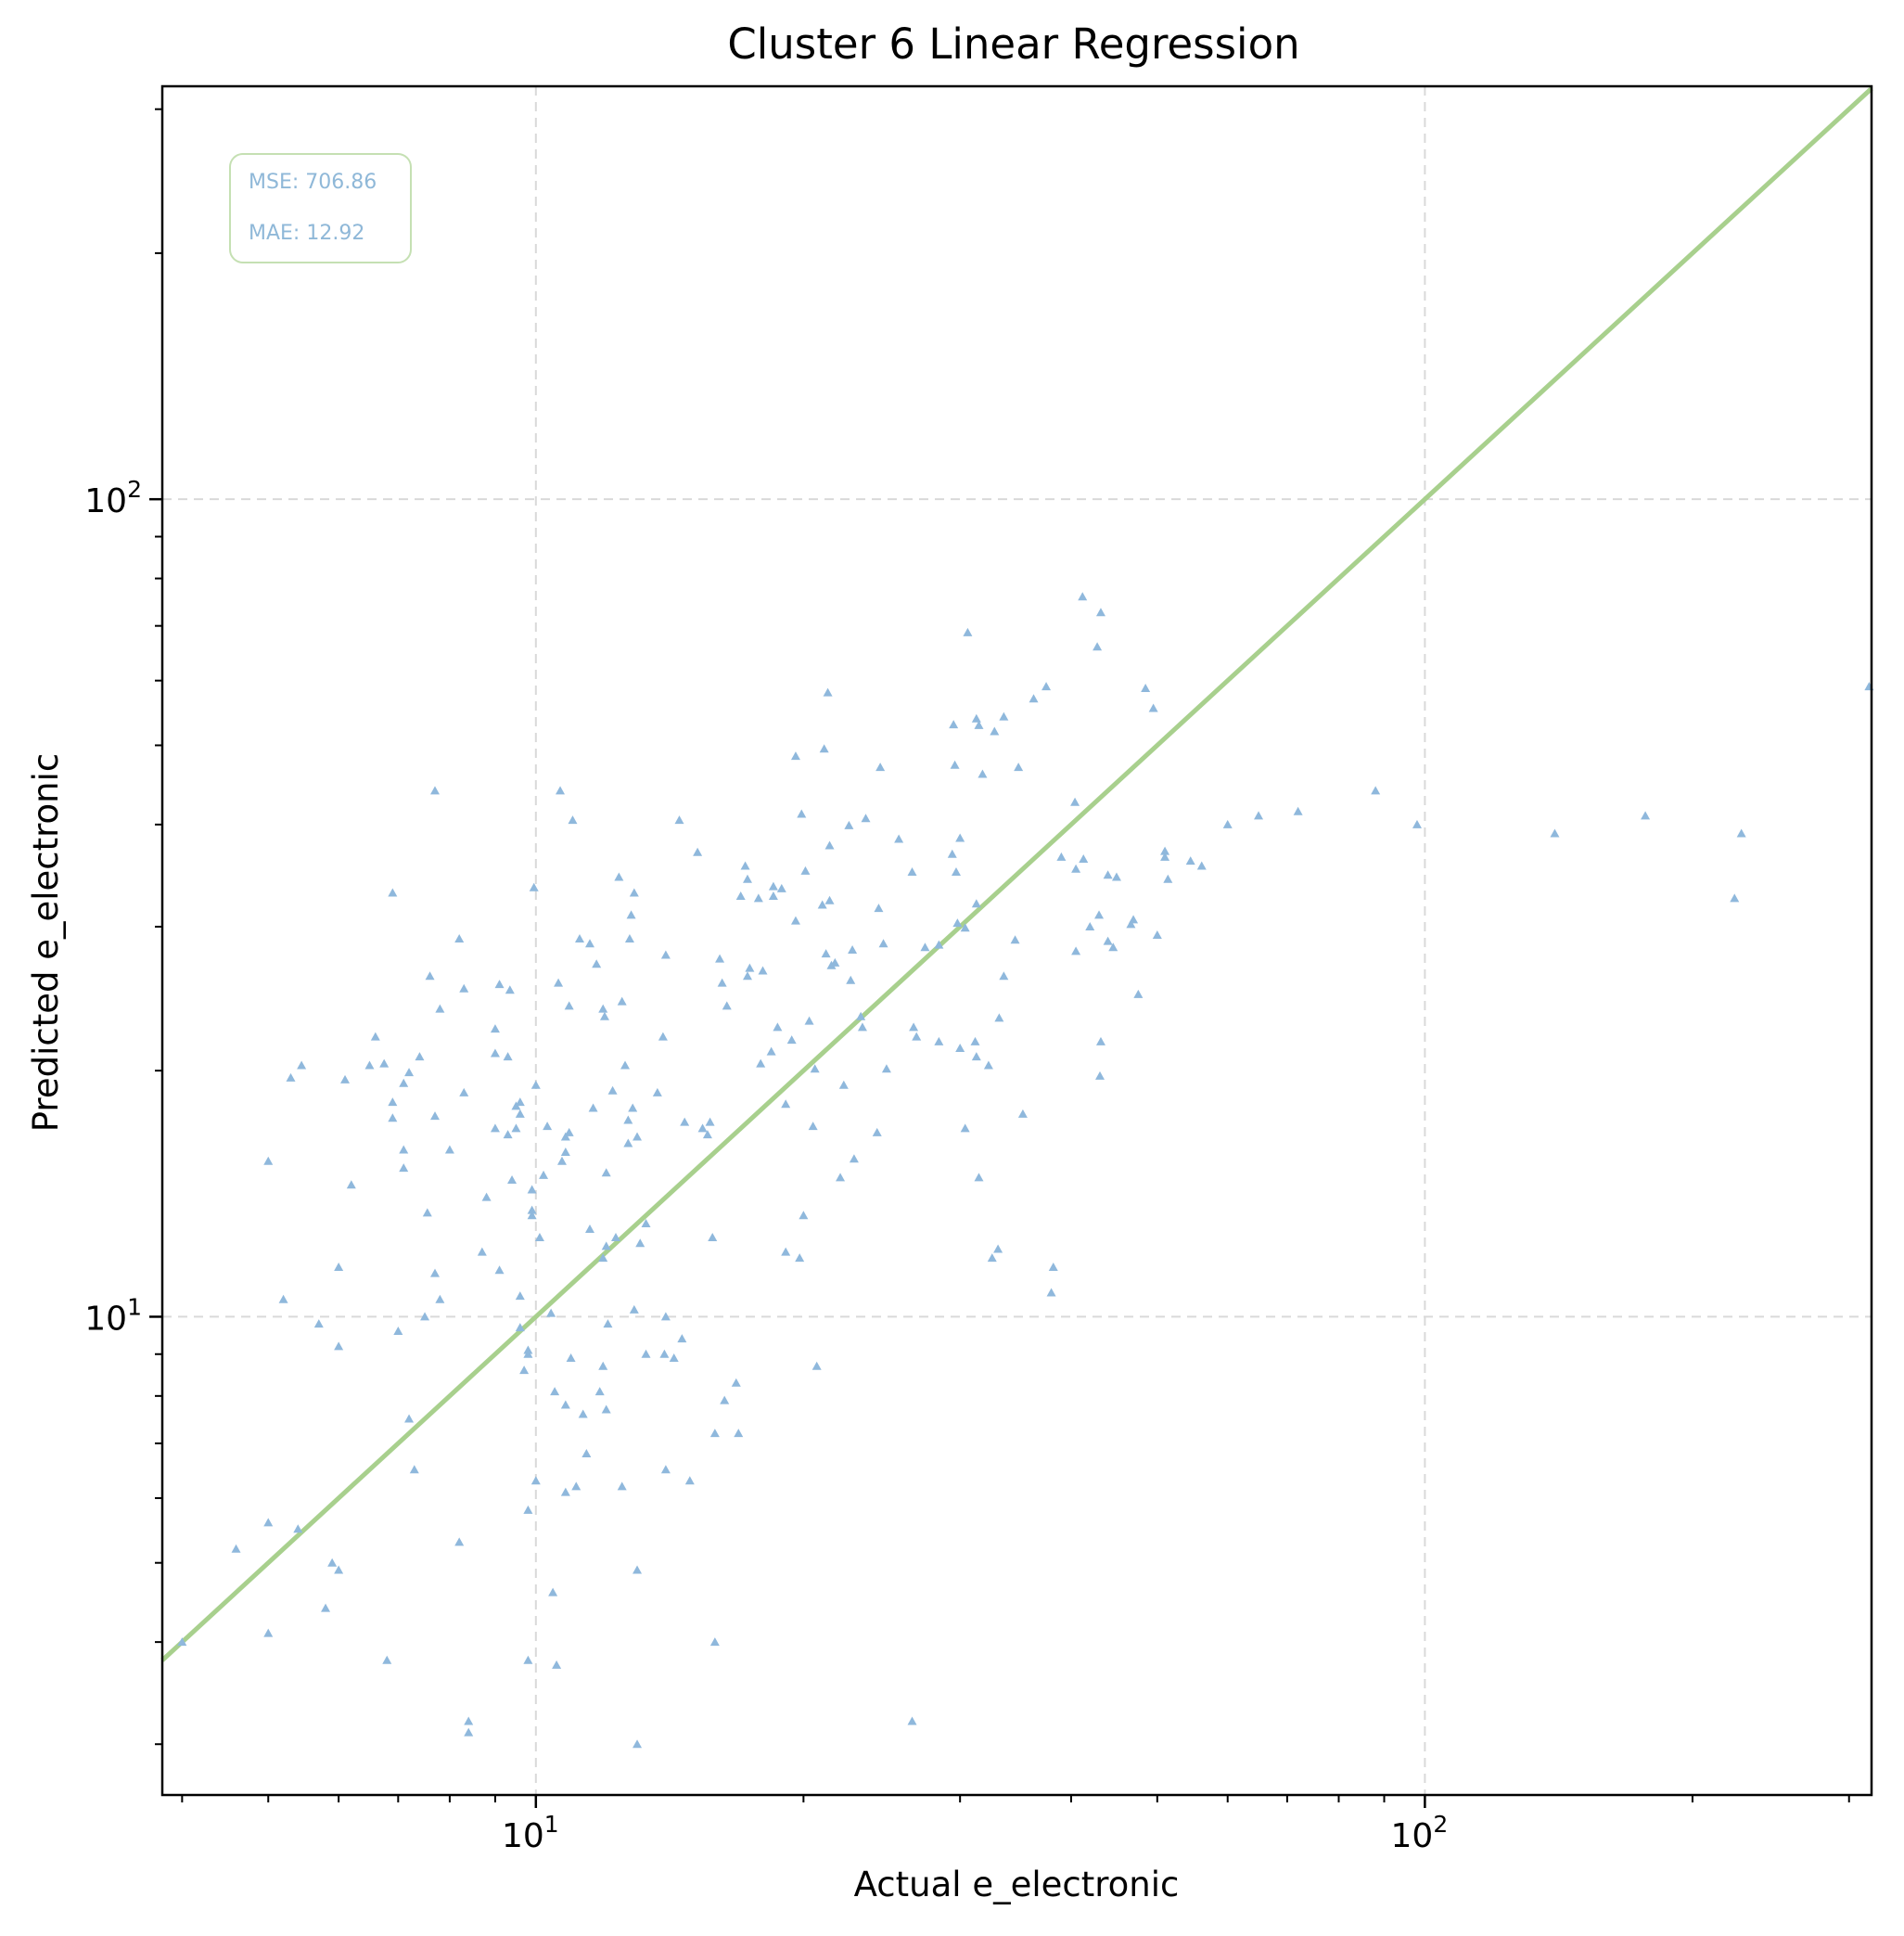 The height and width of the screenshot is (1936, 1904). What do you see at coordinates (530, 1833) in the screenshot?
I see `x-tick-label: 10¹` at bounding box center [530, 1833].